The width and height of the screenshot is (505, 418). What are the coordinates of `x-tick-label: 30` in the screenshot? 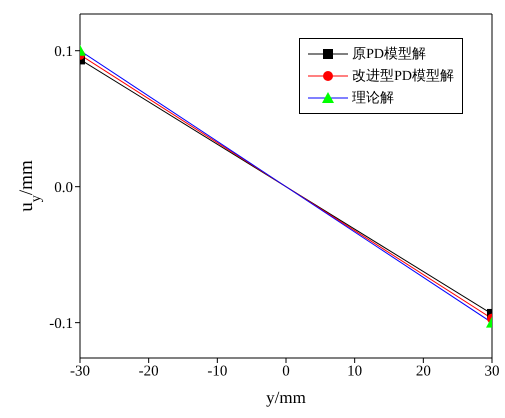 It's located at (492, 372).